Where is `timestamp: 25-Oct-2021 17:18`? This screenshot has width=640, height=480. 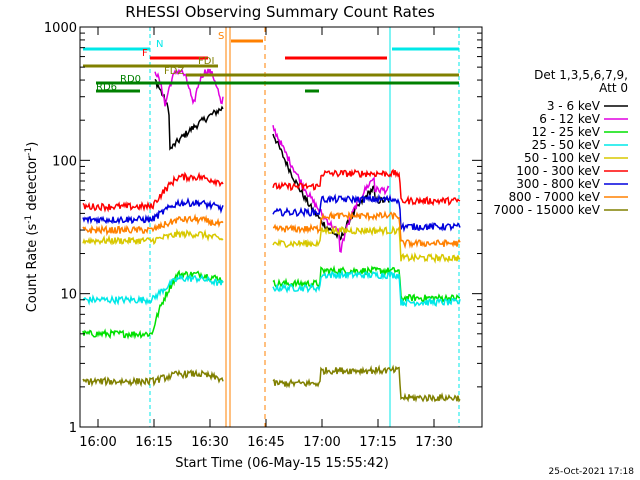 timestamp: 25-Oct-2021 17:18 is located at coordinates (592, 472).